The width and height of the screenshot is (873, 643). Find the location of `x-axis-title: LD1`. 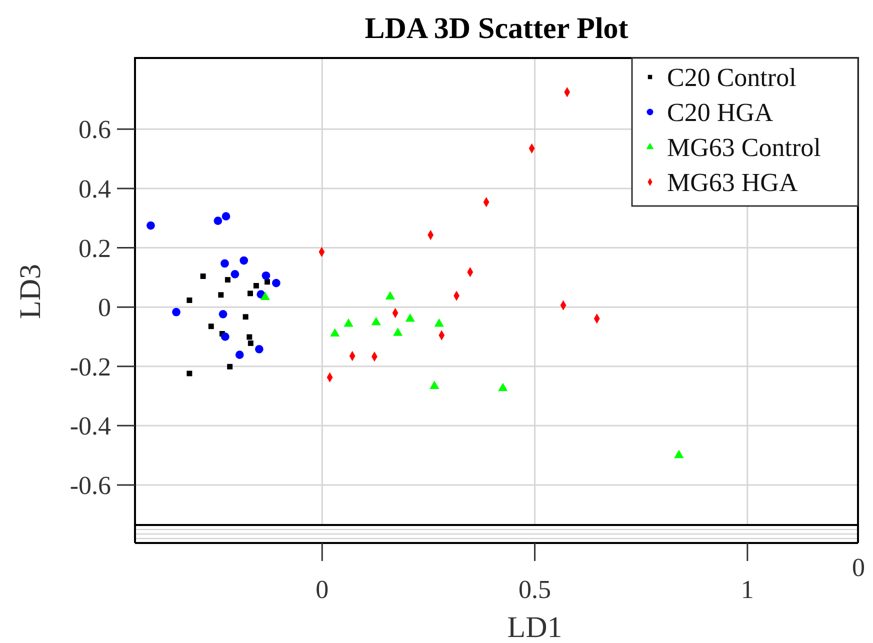

x-axis-title: LD1 is located at coordinates (534, 627).